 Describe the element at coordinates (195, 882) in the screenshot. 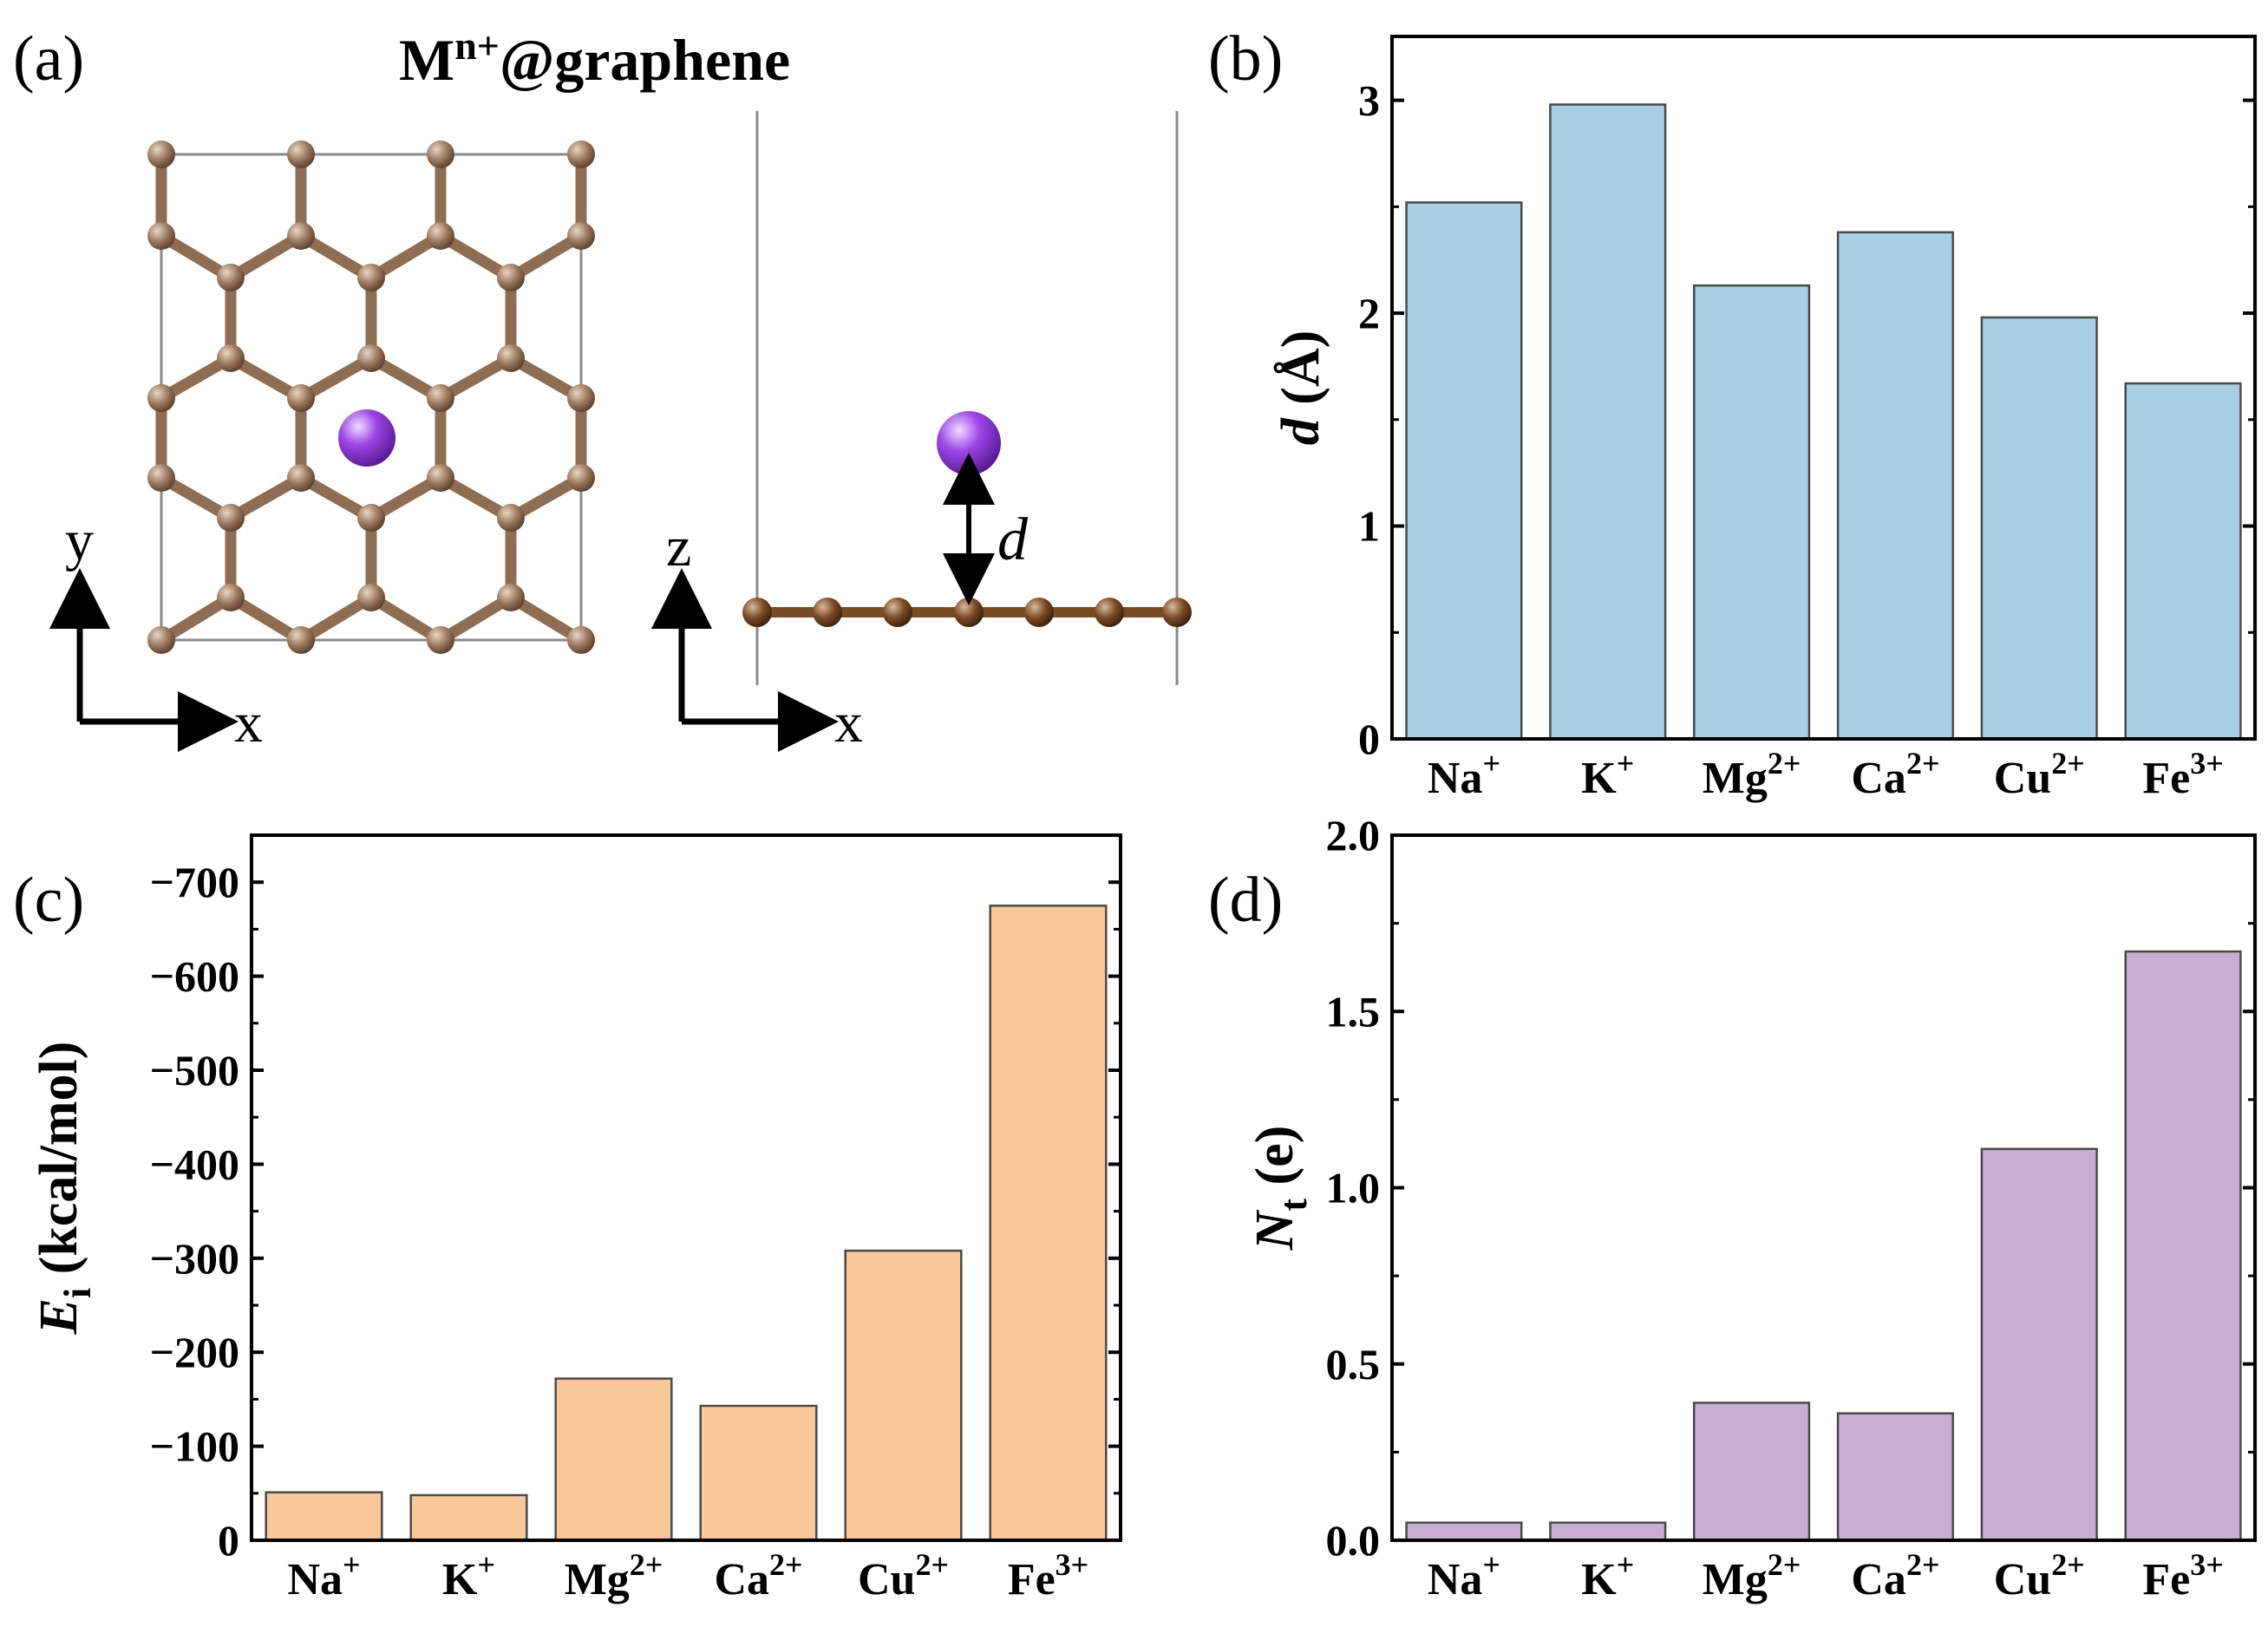

I see `y-tick-label: −700` at that location.